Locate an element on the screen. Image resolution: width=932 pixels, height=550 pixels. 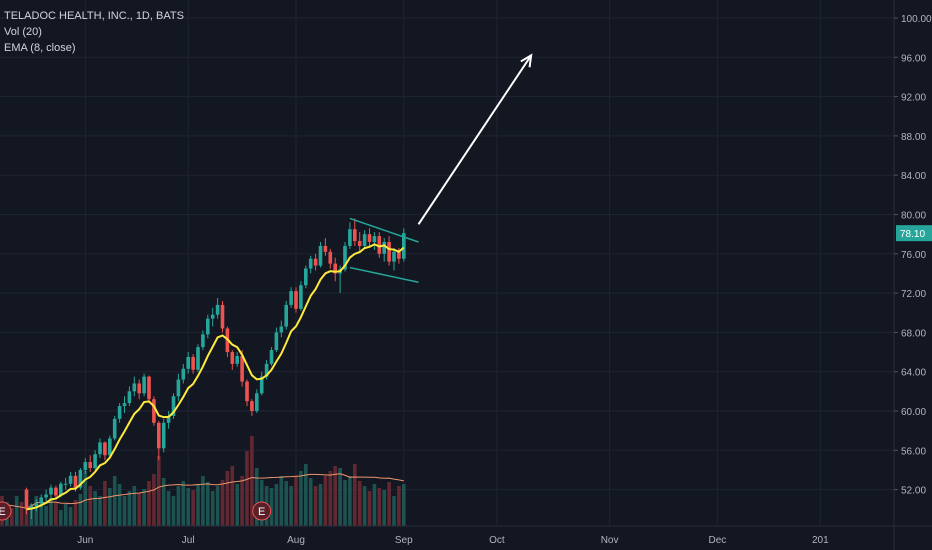
last-price-badge is located at coordinates (914, 233).